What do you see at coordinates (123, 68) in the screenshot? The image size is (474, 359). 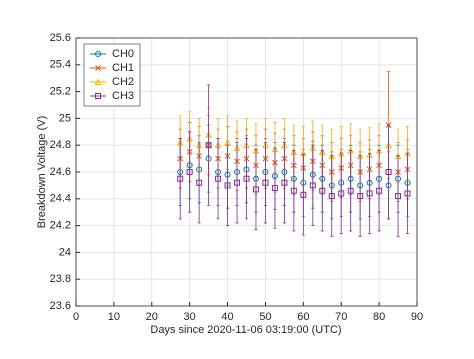 I see `legend-label: CH1` at bounding box center [123, 68].